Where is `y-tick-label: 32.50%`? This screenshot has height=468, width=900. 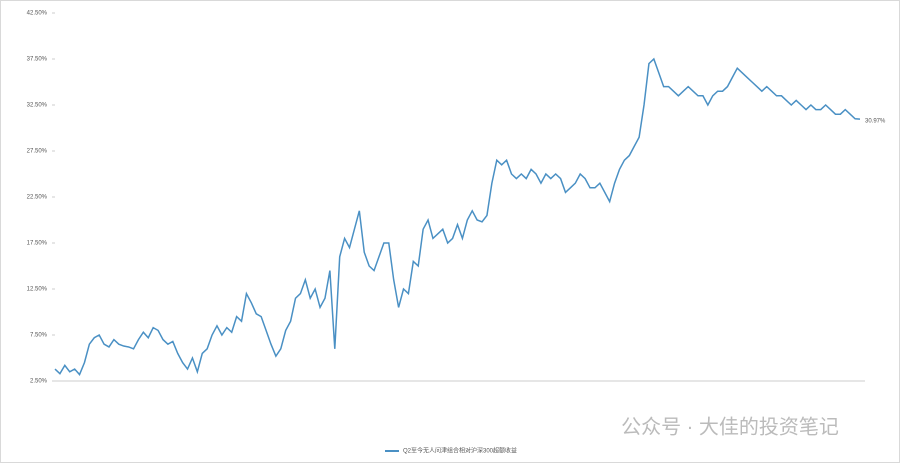 y-tick-label: 32.50% is located at coordinates (37, 106).